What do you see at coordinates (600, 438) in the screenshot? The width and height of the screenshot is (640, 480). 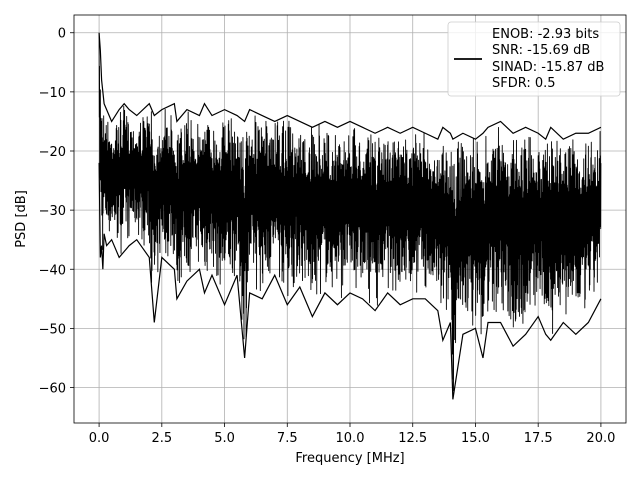 I see `x-tick-label: 20.0` at bounding box center [600, 438].